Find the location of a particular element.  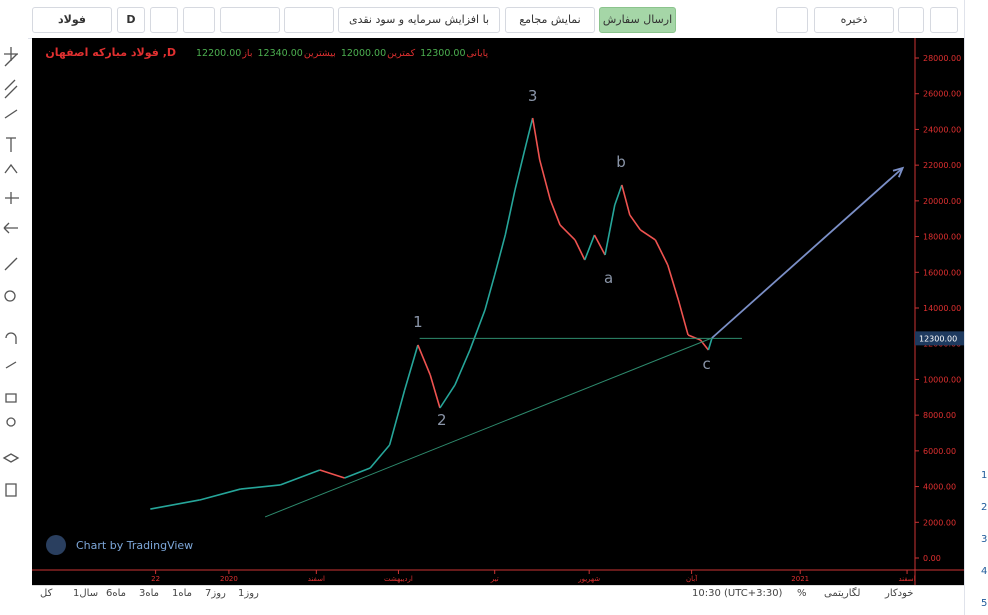

ohlc-label: باز is located at coordinates (246, 53).